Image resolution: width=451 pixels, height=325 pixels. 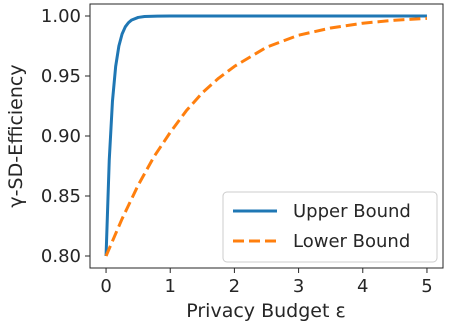 I want to click on y-tick-label: 0.80, so click(x=61, y=256).